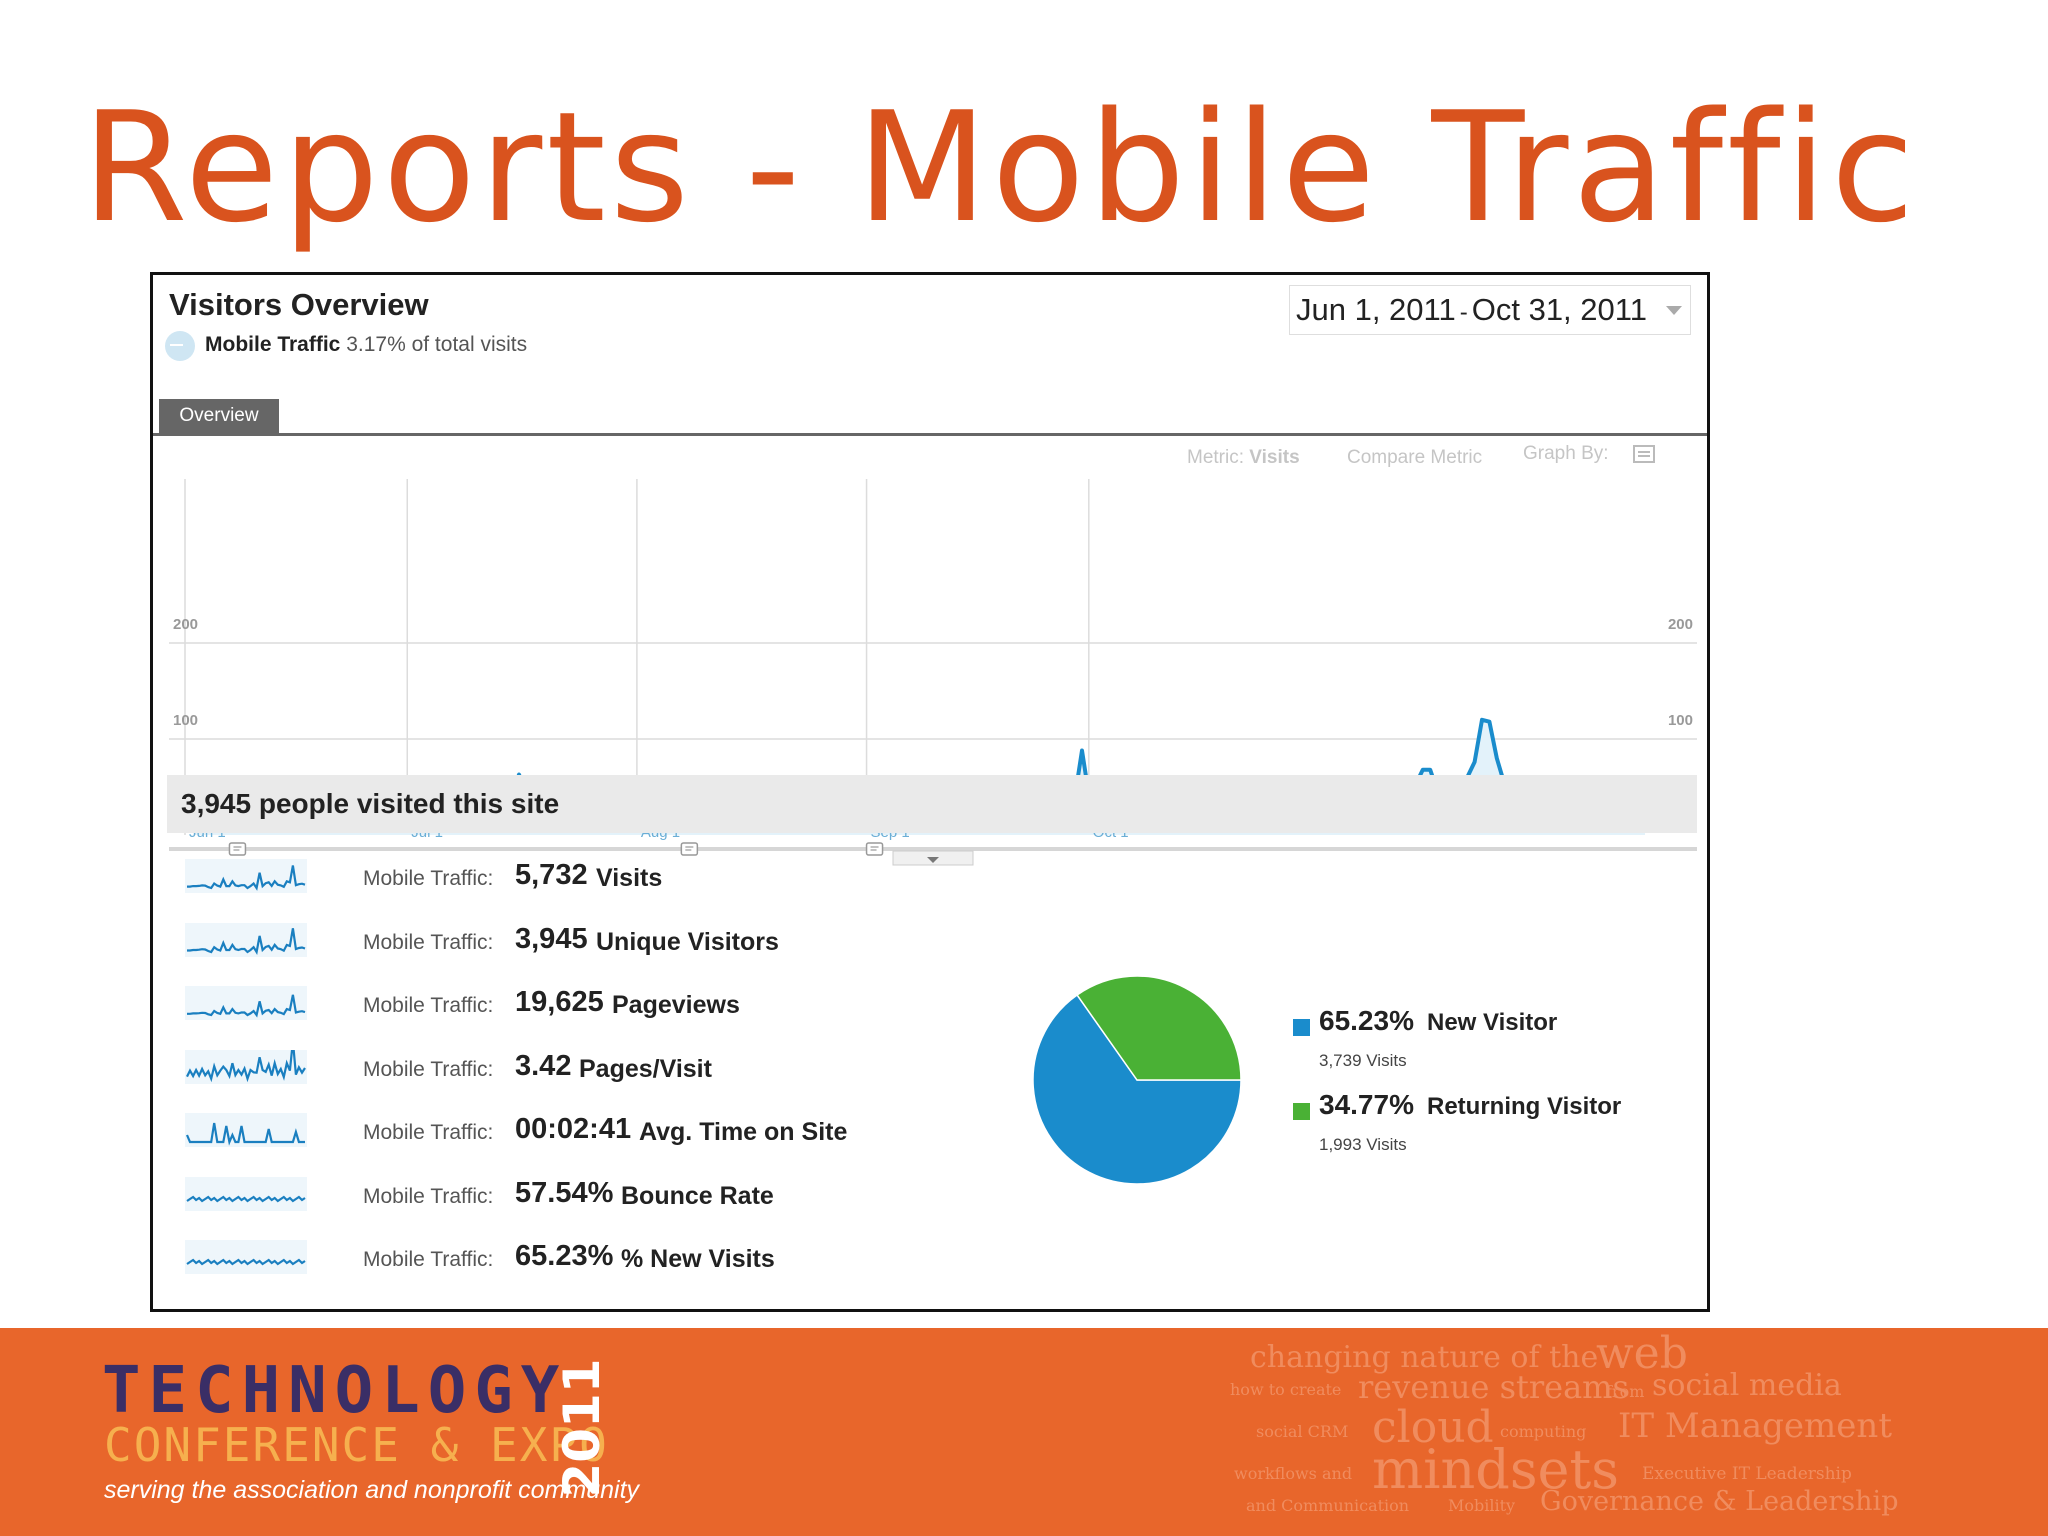 Image resolution: width=2048 pixels, height=1536 pixels. Describe the element at coordinates (1366, 1104) in the screenshot. I see `legend-returning-pct: 34.77%` at that location.